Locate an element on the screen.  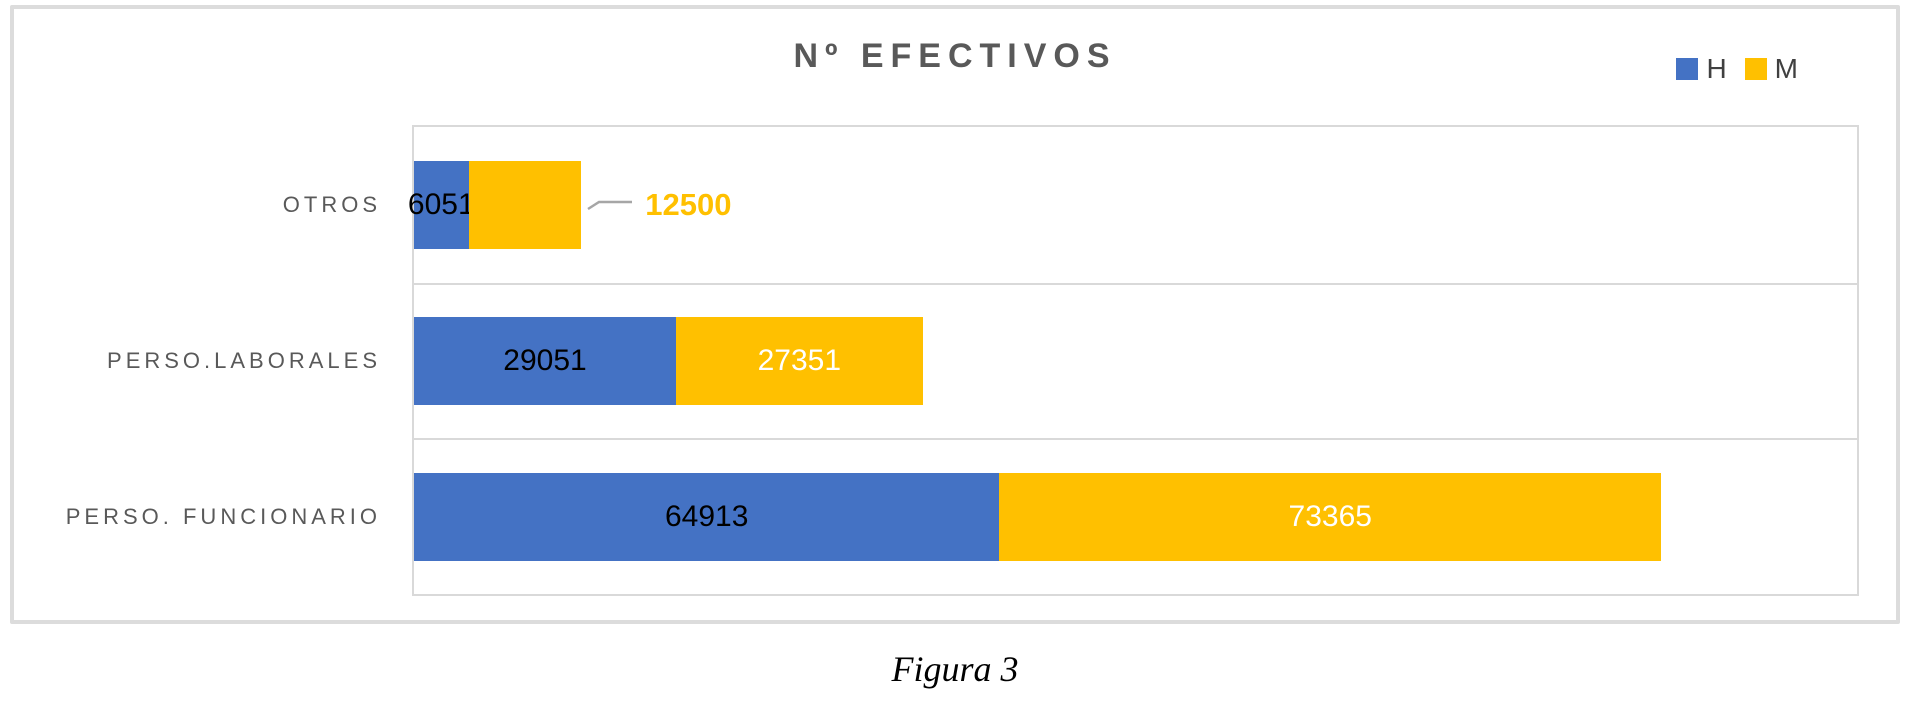
legend-item-m: M is located at coordinates (1771, 69).